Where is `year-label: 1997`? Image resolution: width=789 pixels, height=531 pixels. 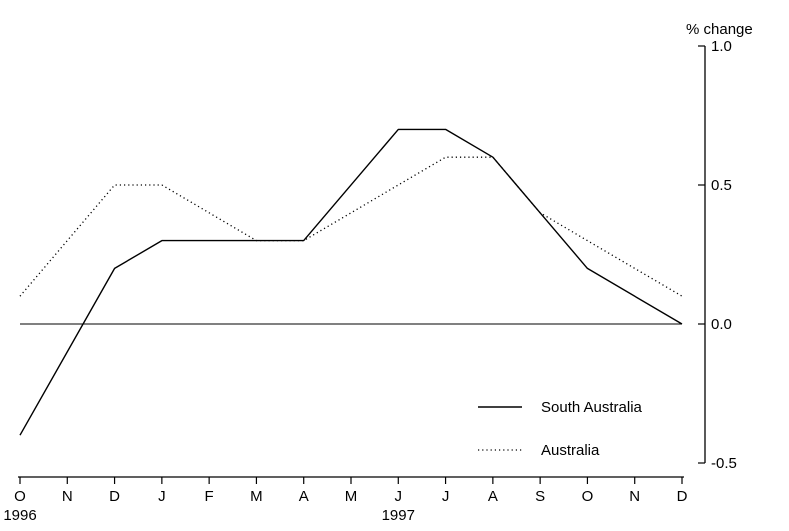
year-label: 1997 is located at coordinates (398, 515).